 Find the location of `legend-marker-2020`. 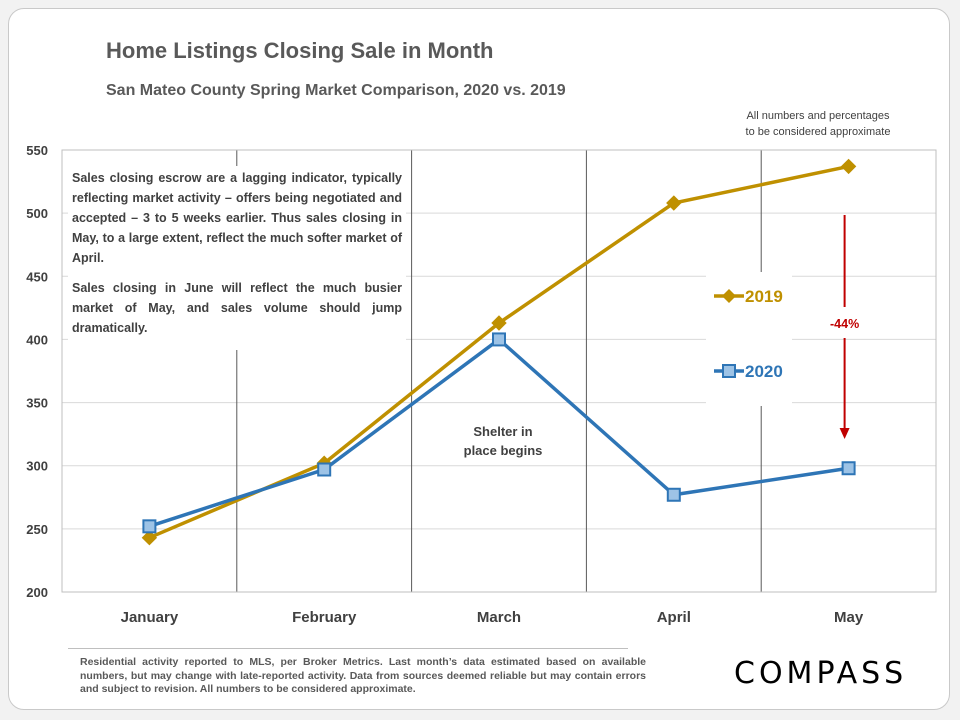

legend-marker-2020 is located at coordinates (729, 371).